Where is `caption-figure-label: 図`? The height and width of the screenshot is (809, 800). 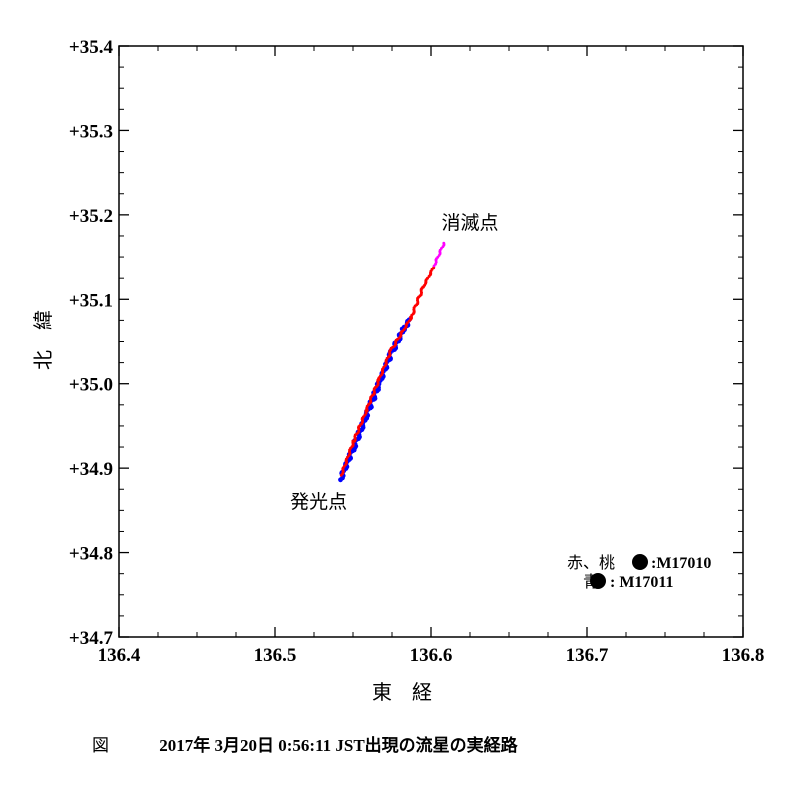
caption-figure-label: 図 is located at coordinates (100, 746).